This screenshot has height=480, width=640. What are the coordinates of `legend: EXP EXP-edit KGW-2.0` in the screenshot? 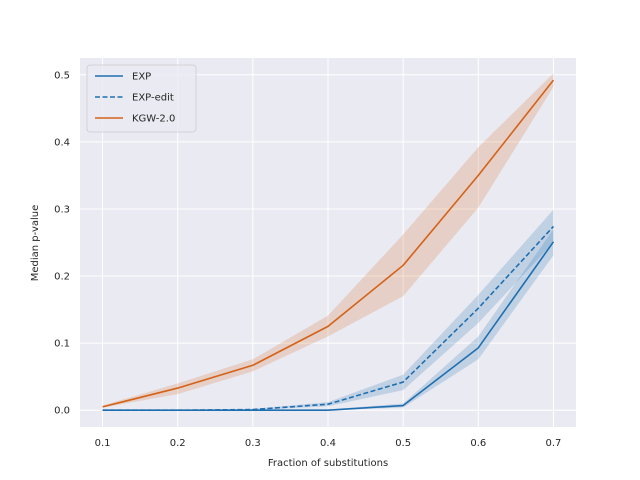 It's located at (141, 98).